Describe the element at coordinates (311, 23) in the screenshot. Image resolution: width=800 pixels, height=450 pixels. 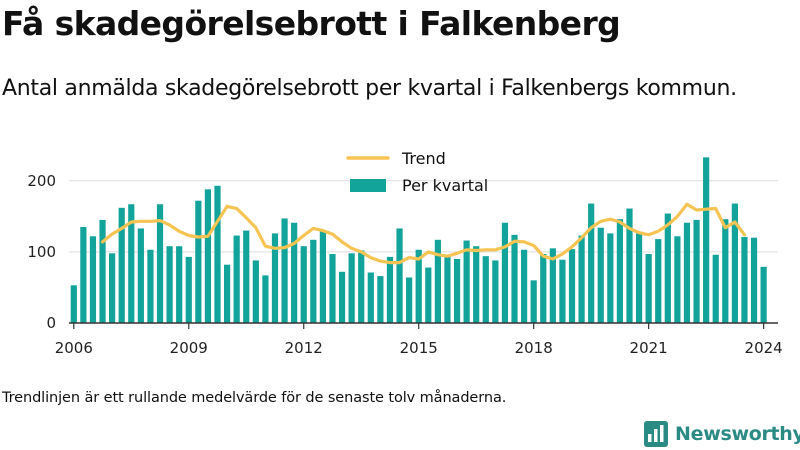
I see `chart-title: Få skadegörelsebrott i Falkenberg` at that location.